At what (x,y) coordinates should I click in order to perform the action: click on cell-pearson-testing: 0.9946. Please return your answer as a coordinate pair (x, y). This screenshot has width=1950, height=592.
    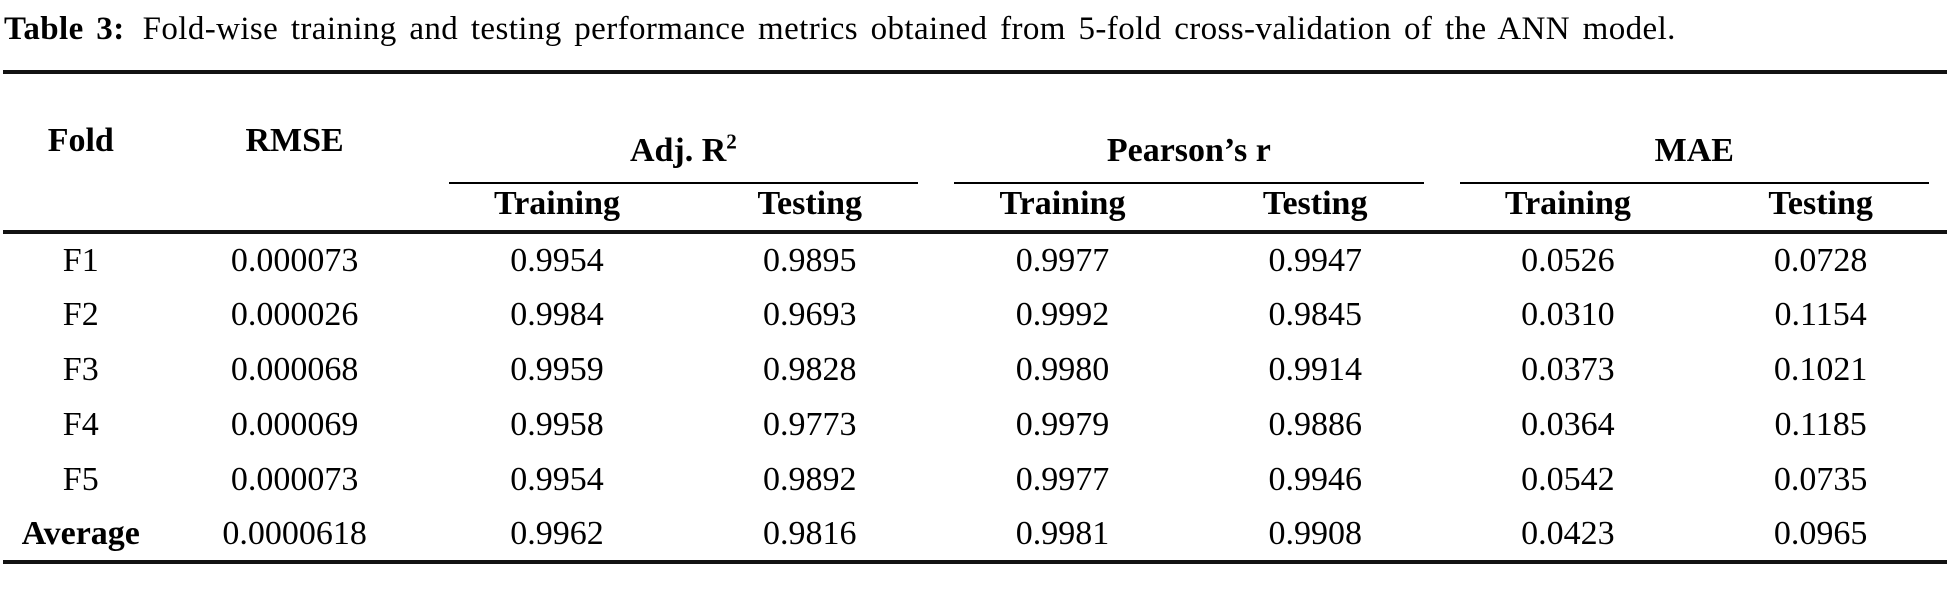
    Looking at the image, I should click on (1315, 479).